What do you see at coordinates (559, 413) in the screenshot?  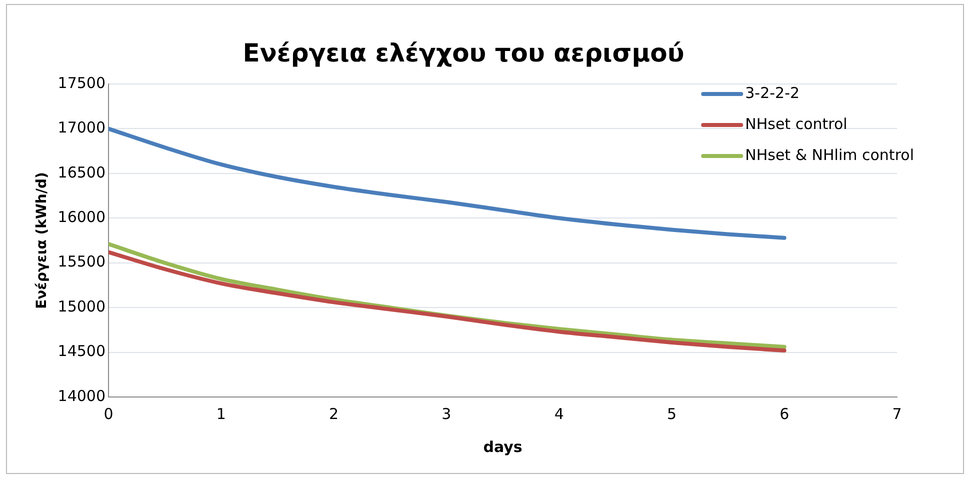 I see `x-tick-label: 4` at bounding box center [559, 413].